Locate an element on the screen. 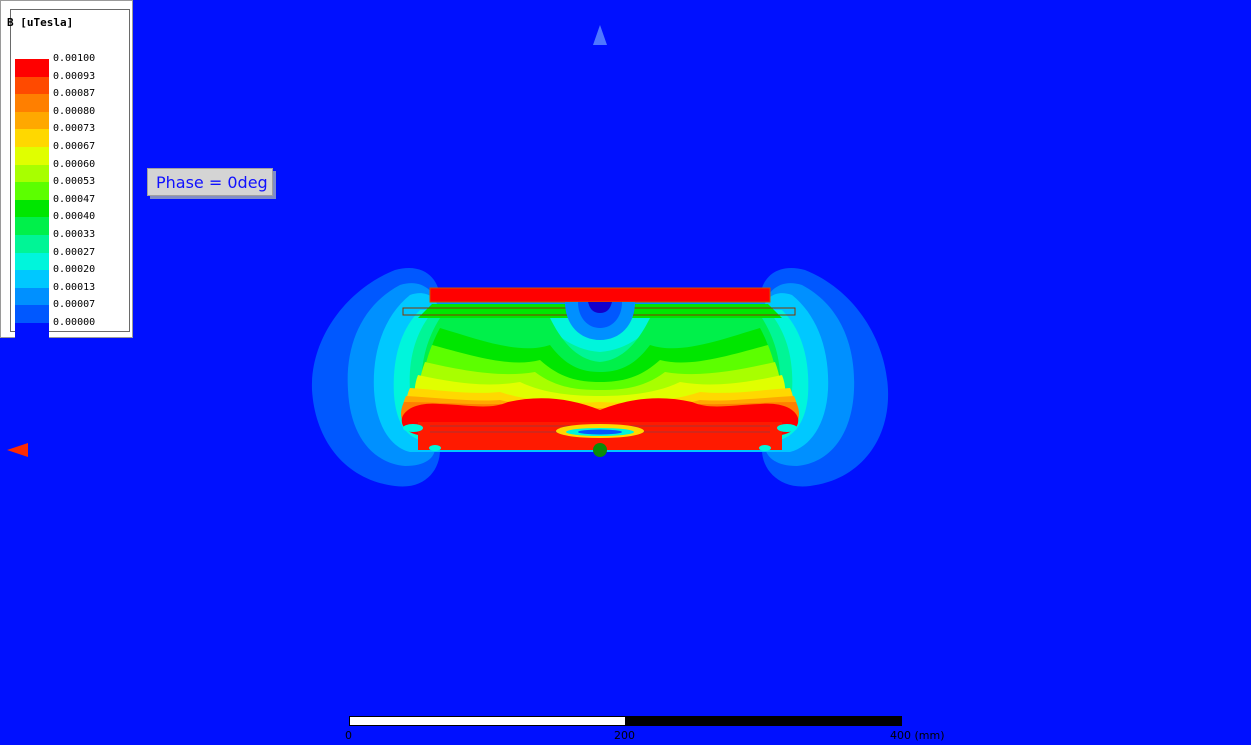 The height and width of the screenshot is (745, 1251). scale-label-0: 0 is located at coordinates (348, 735).